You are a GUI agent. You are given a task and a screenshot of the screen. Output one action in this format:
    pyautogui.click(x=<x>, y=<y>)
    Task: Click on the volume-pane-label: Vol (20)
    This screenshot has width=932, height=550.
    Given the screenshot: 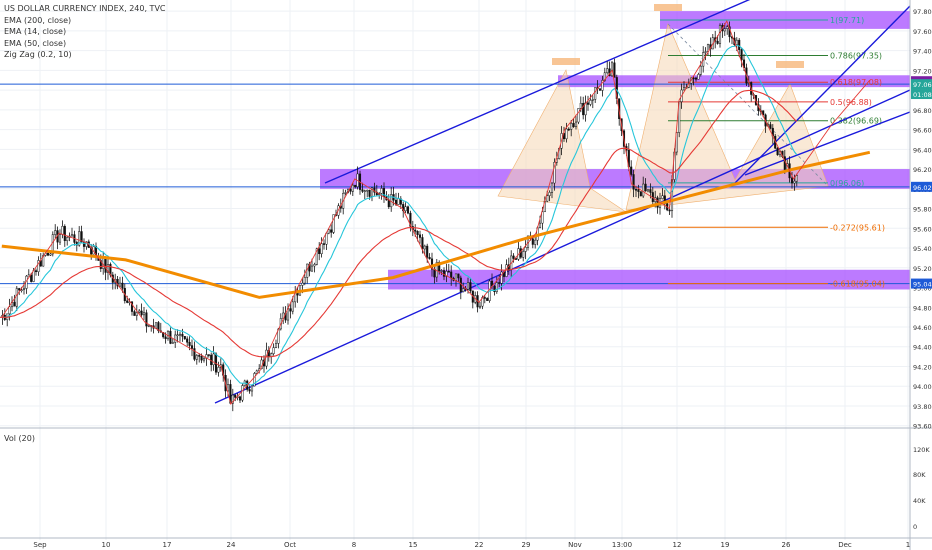 What is the action you would take?
    pyautogui.click(x=19, y=438)
    